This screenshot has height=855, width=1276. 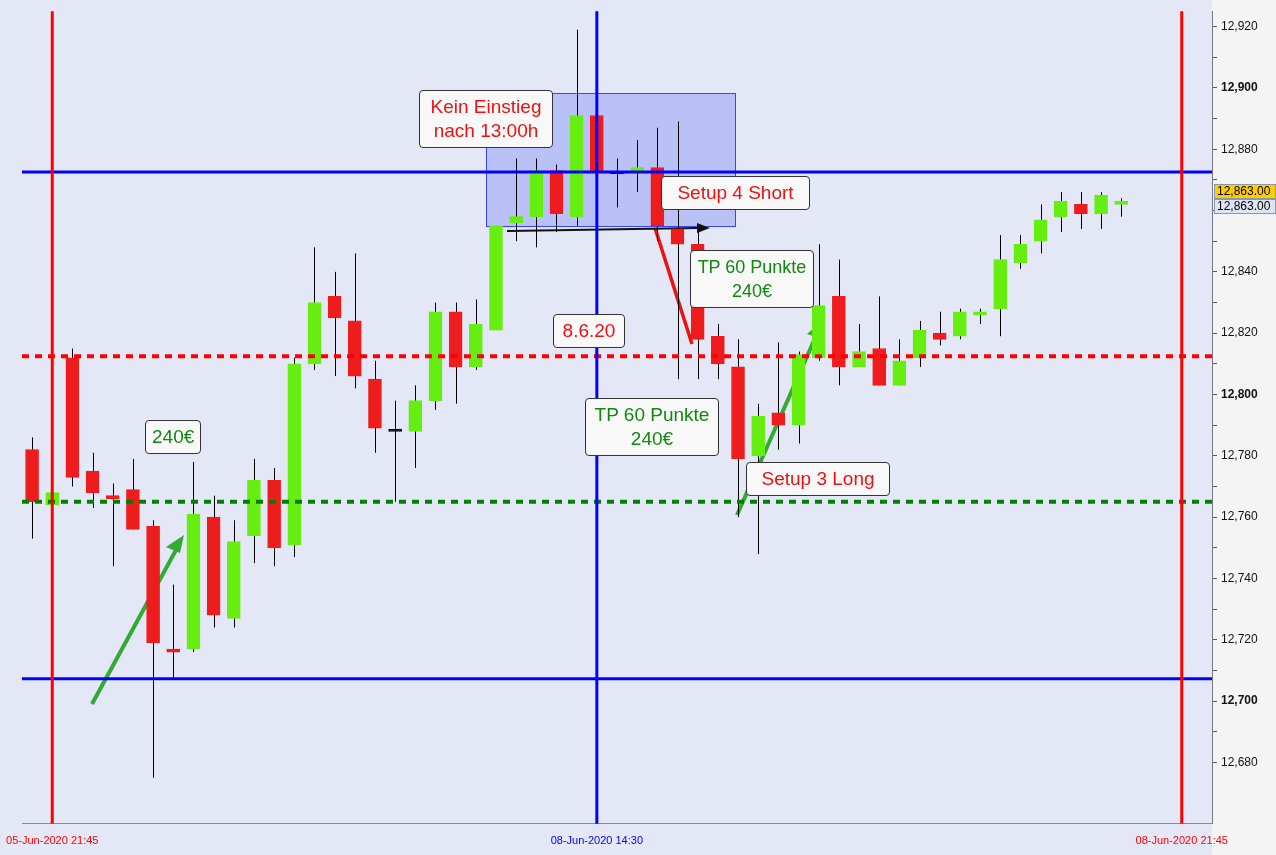 What do you see at coordinates (1240, 516) in the screenshot?
I see `y-tick-label: 12,760` at bounding box center [1240, 516].